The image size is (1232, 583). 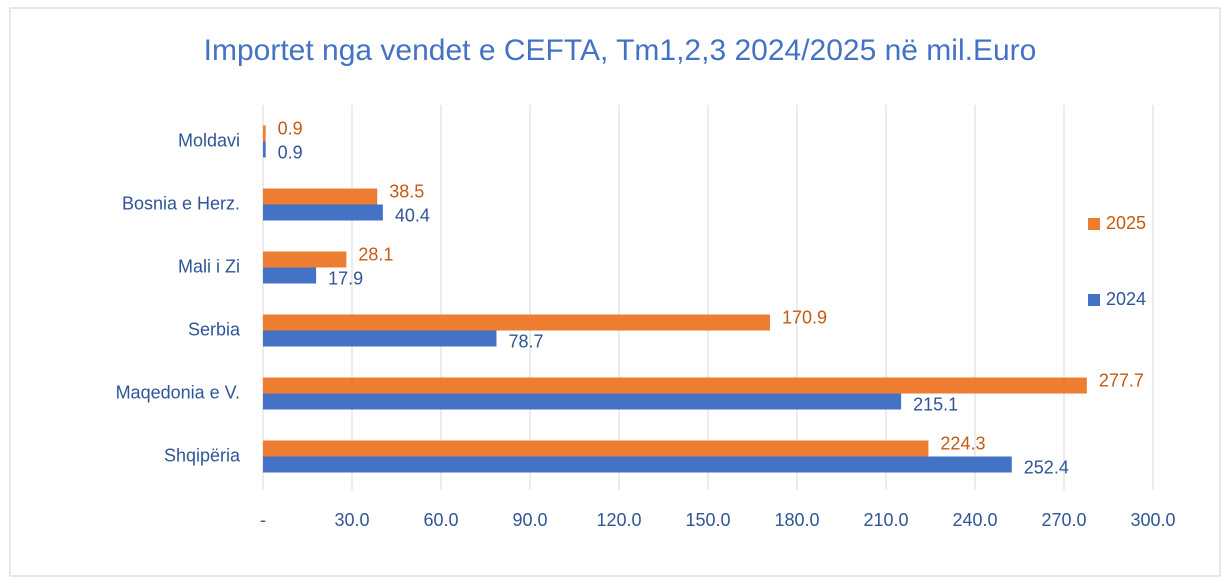 What do you see at coordinates (202, 455) in the screenshot?
I see `y-tick-label: Shqipëria` at bounding box center [202, 455].